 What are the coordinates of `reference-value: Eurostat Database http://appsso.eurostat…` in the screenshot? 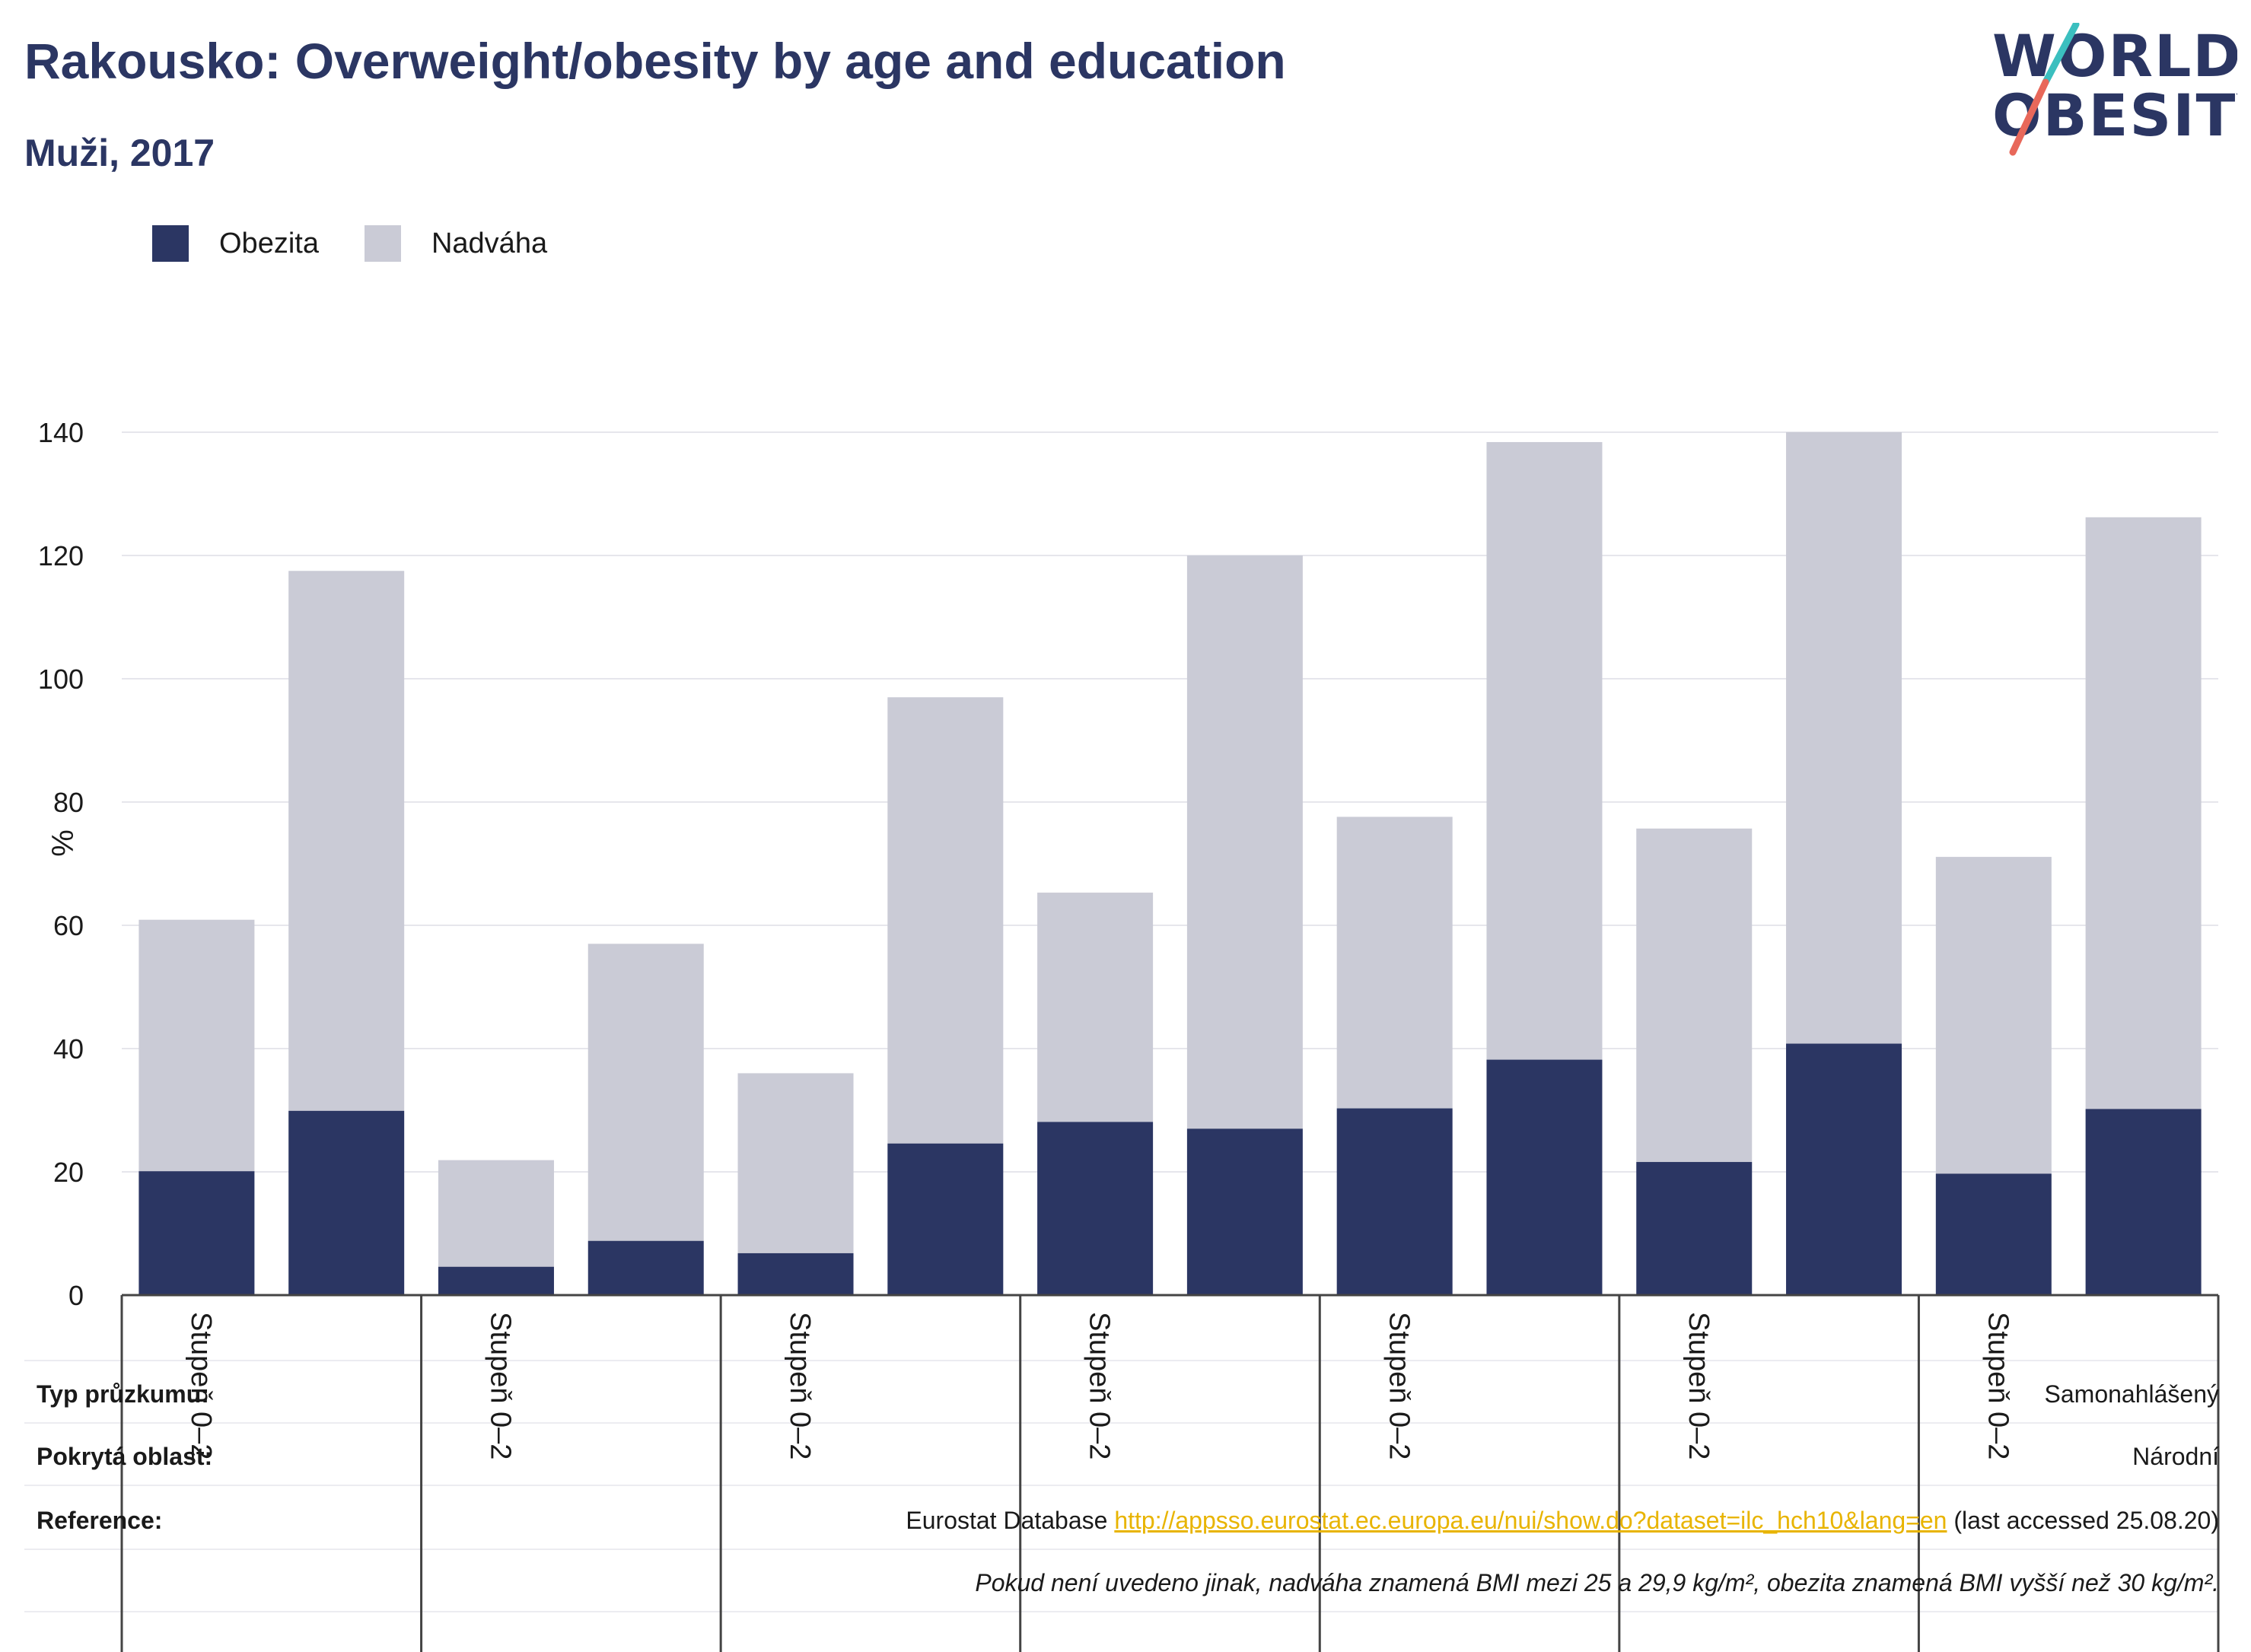 It's located at (1562, 1520).